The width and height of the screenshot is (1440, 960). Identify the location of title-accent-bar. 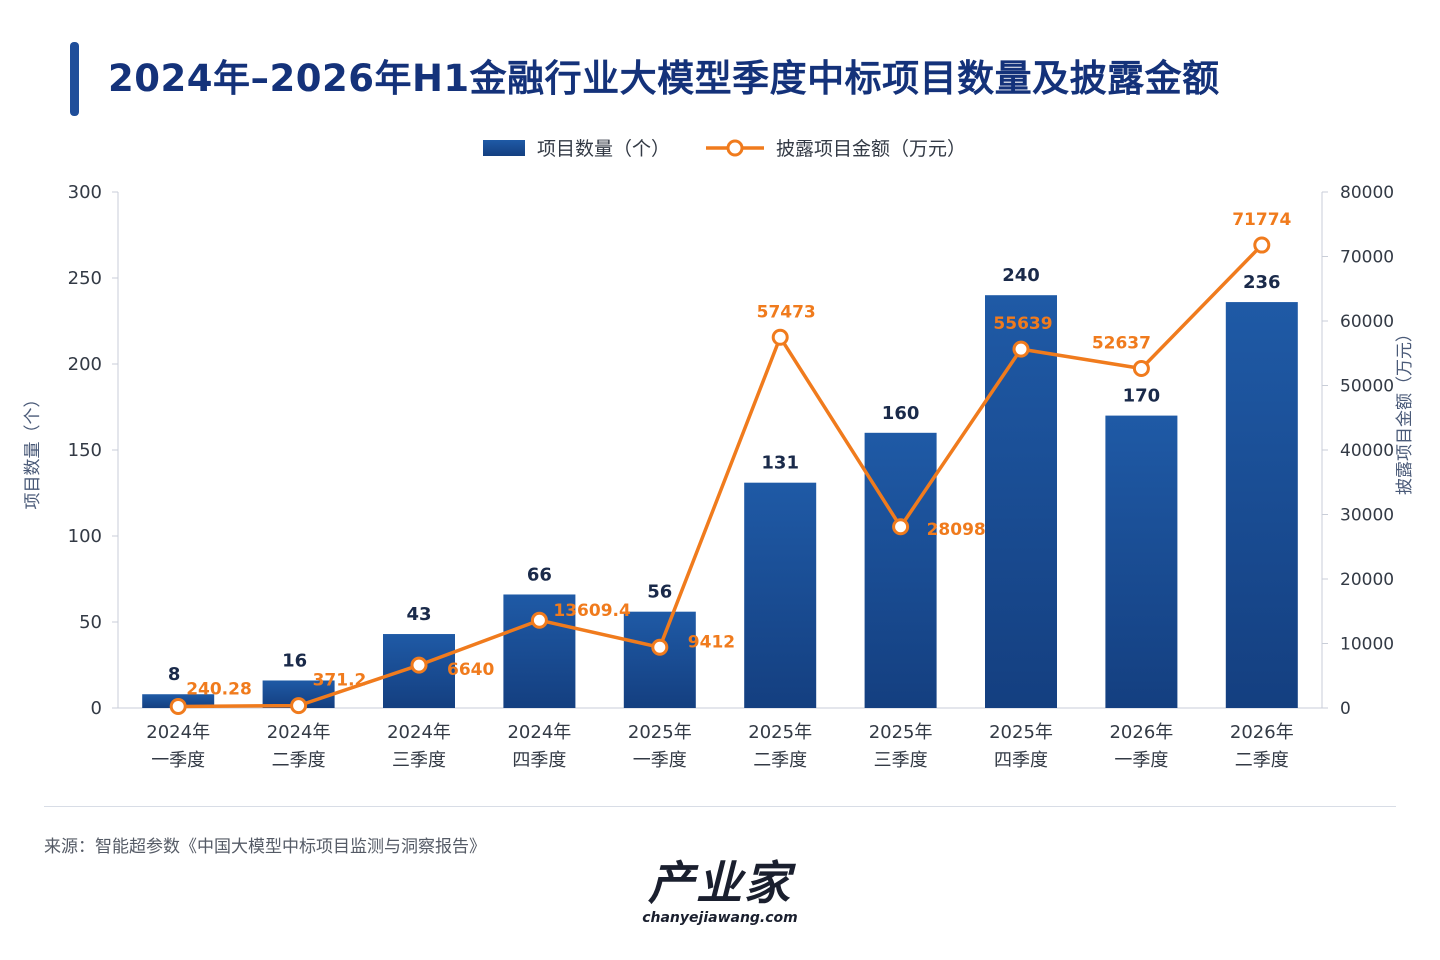
(74, 79).